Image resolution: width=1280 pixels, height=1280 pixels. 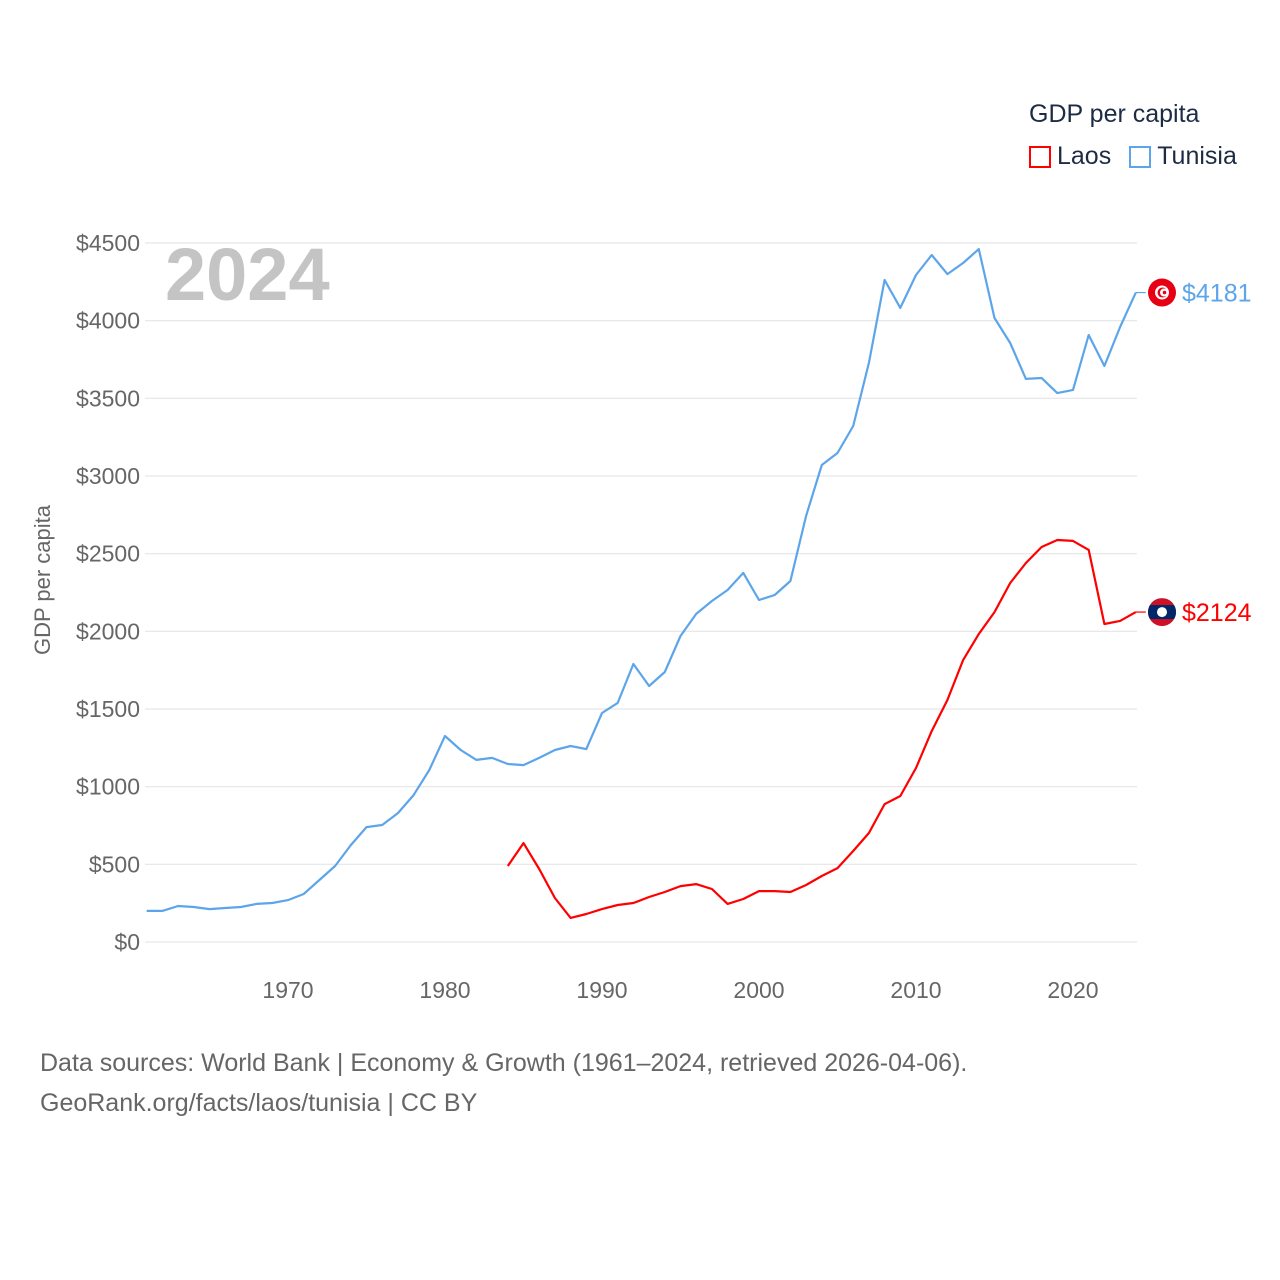 I want to click on series-line-laos, so click(x=821, y=729).